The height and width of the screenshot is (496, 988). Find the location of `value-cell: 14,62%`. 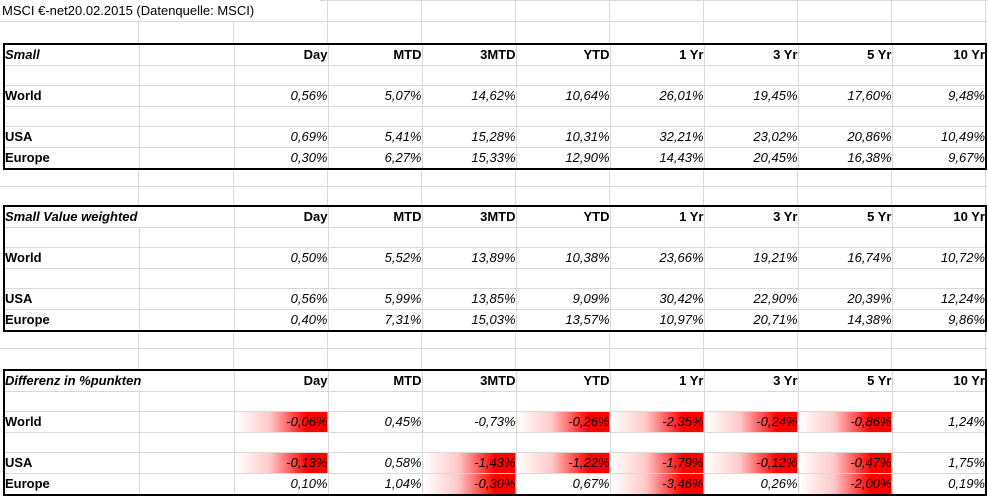

value-cell: 14,62% is located at coordinates (469, 96).